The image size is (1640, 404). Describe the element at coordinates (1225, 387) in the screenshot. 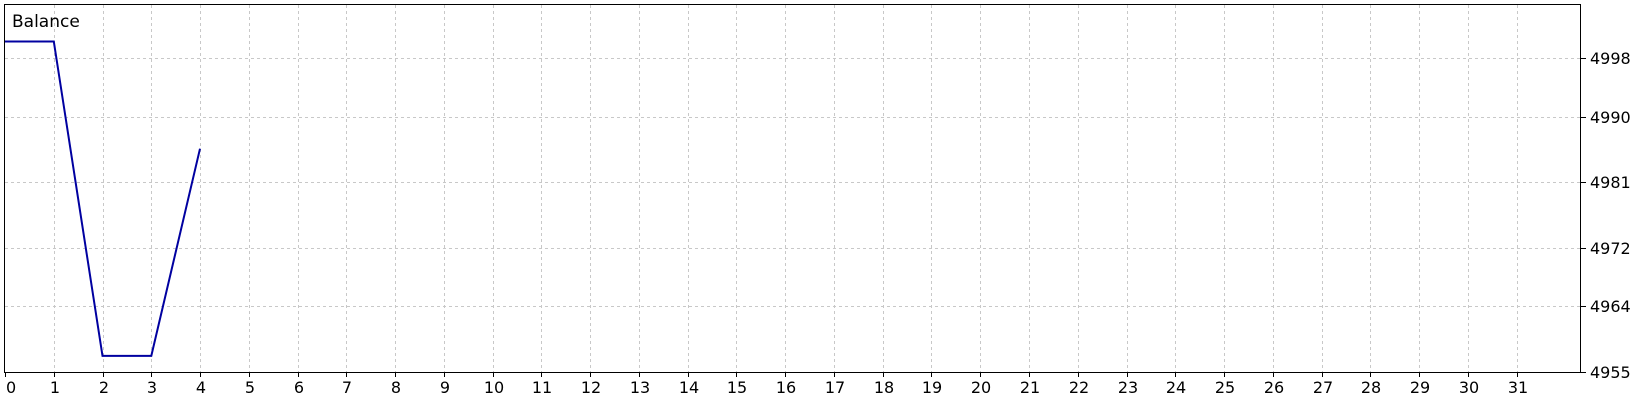

I see `x-tick-label: 25` at that location.